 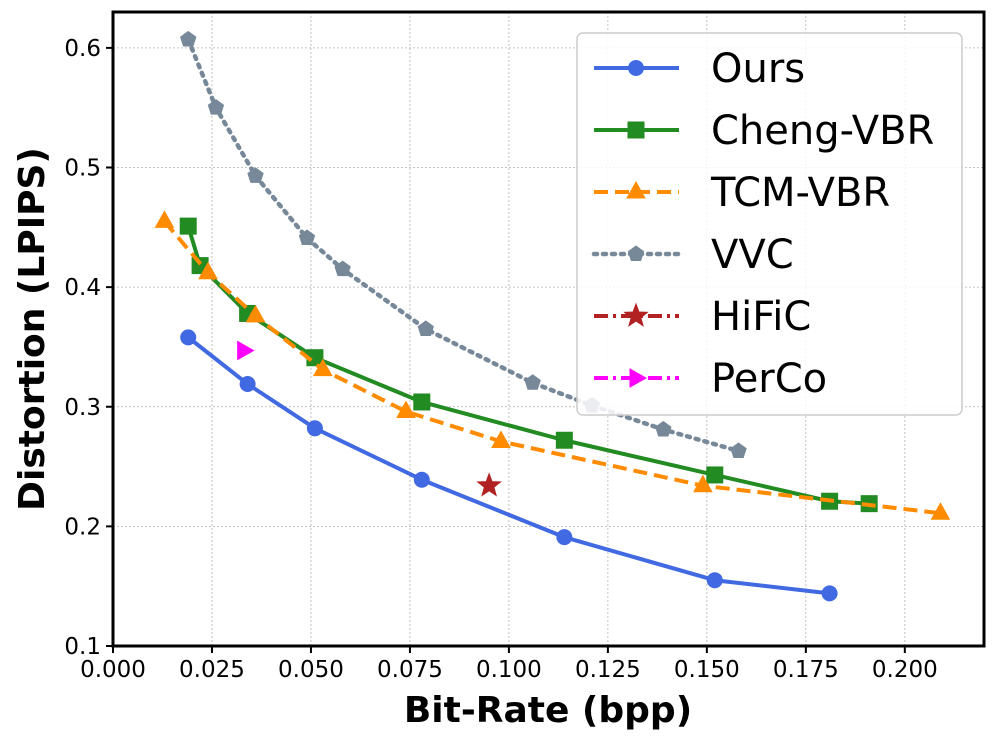 What do you see at coordinates (548, 710) in the screenshot?
I see `x-axis-label: Bit-Rate (bpp)` at bounding box center [548, 710].